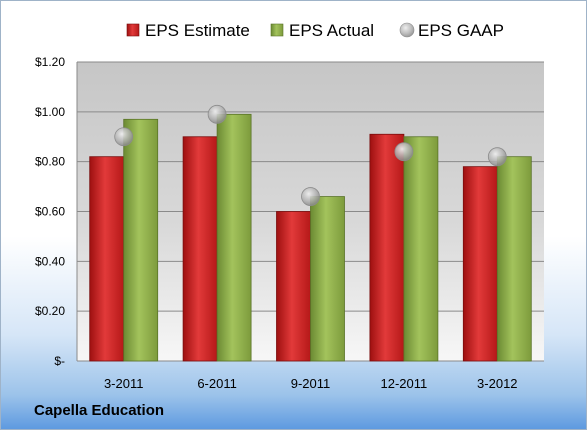 This screenshot has height=430, width=587. What do you see at coordinates (407, 30) in the screenshot?
I see `legend-marker-gaap` at bounding box center [407, 30].